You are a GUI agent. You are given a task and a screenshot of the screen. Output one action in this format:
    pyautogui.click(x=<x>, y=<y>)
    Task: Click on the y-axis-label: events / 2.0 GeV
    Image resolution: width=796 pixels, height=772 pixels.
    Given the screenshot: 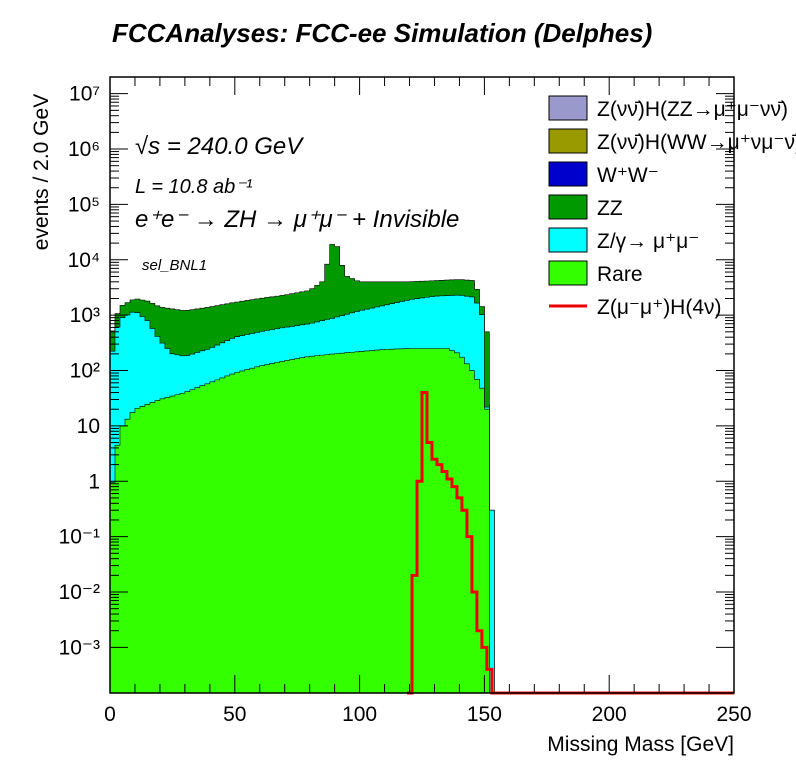 What is the action you would take?
    pyautogui.click(x=41, y=172)
    